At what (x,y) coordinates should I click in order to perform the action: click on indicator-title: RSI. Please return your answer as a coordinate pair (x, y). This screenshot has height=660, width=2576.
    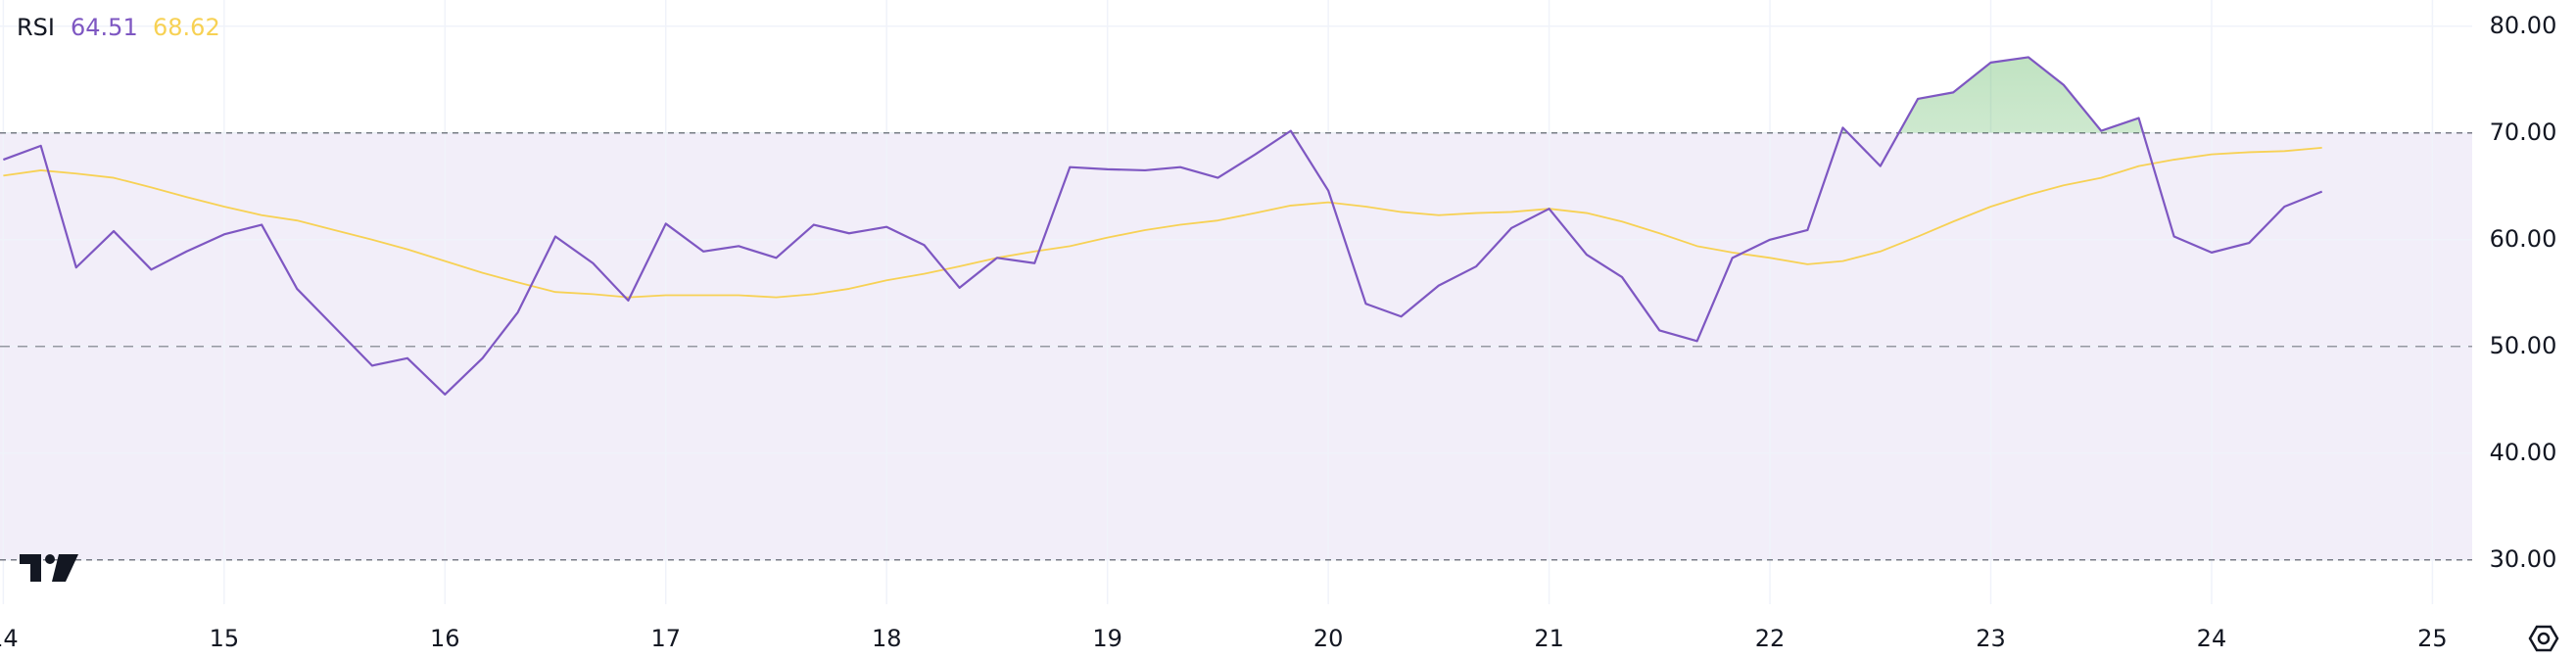
    Looking at the image, I should click on (36, 27).